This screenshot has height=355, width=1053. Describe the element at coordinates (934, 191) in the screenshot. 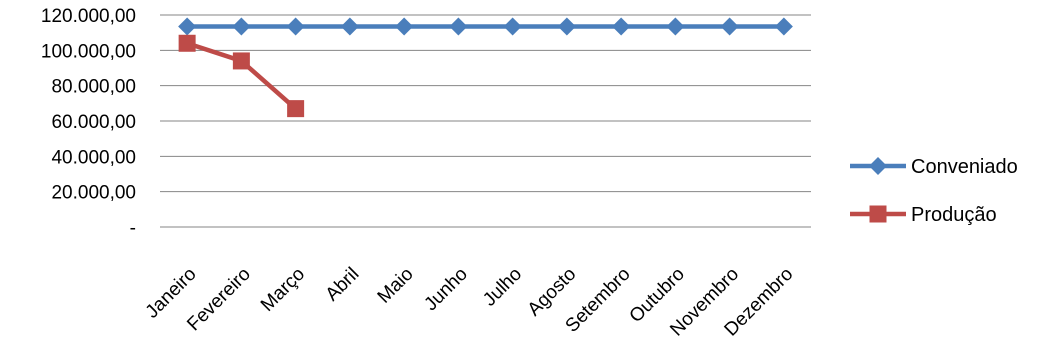

I see `legend: Conveniado Produção` at that location.